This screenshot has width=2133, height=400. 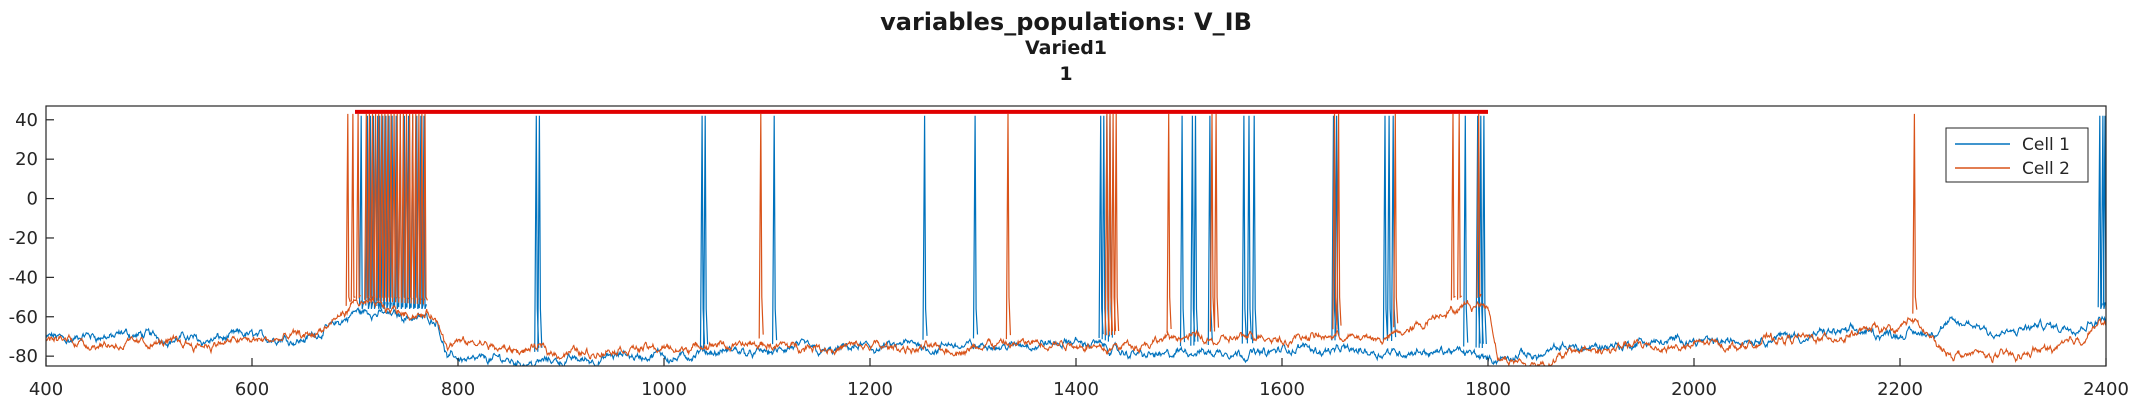 What do you see at coordinates (458, 389) in the screenshot?
I see `x-tick-label: 800` at bounding box center [458, 389].